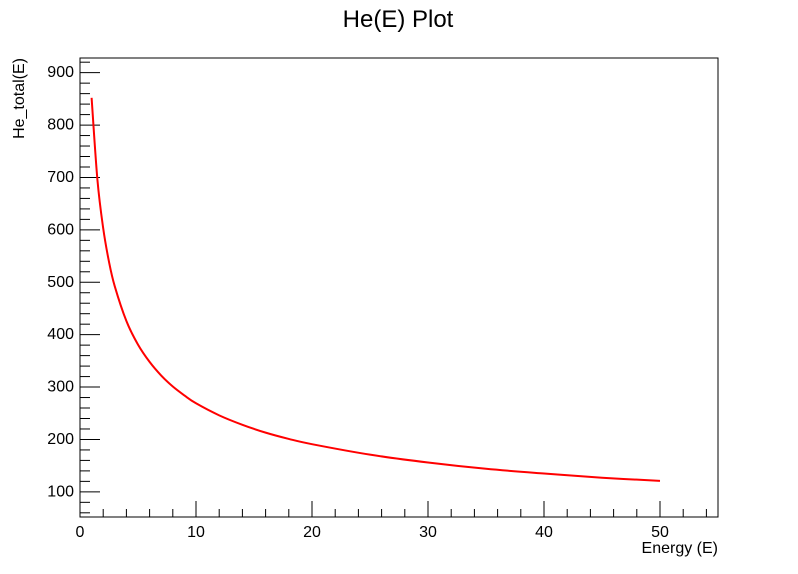 Image resolution: width=798 pixels, height=574 pixels. Describe the element at coordinates (398, 19) in the screenshot. I see `chart-title: He(E) Plot` at that location.